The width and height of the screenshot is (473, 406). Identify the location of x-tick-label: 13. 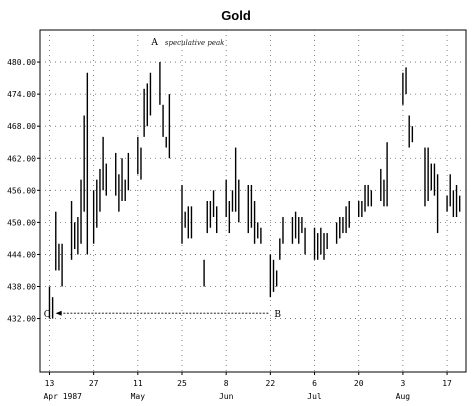
(50, 383).